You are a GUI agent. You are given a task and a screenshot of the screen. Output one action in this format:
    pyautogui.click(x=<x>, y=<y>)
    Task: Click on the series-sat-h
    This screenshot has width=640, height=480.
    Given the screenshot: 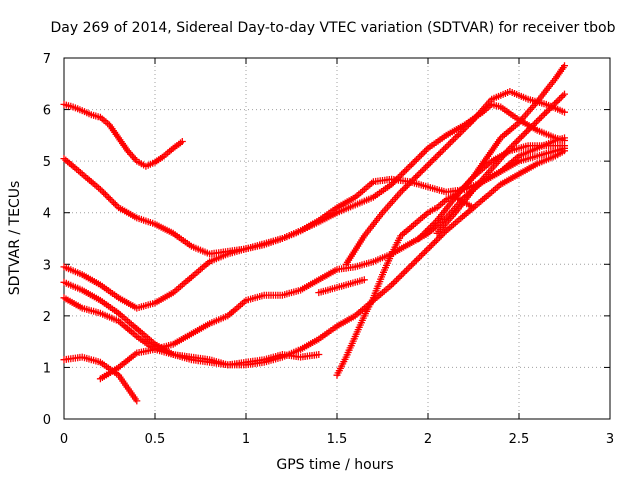 What is the action you would take?
    pyautogui.click(x=341, y=286)
    